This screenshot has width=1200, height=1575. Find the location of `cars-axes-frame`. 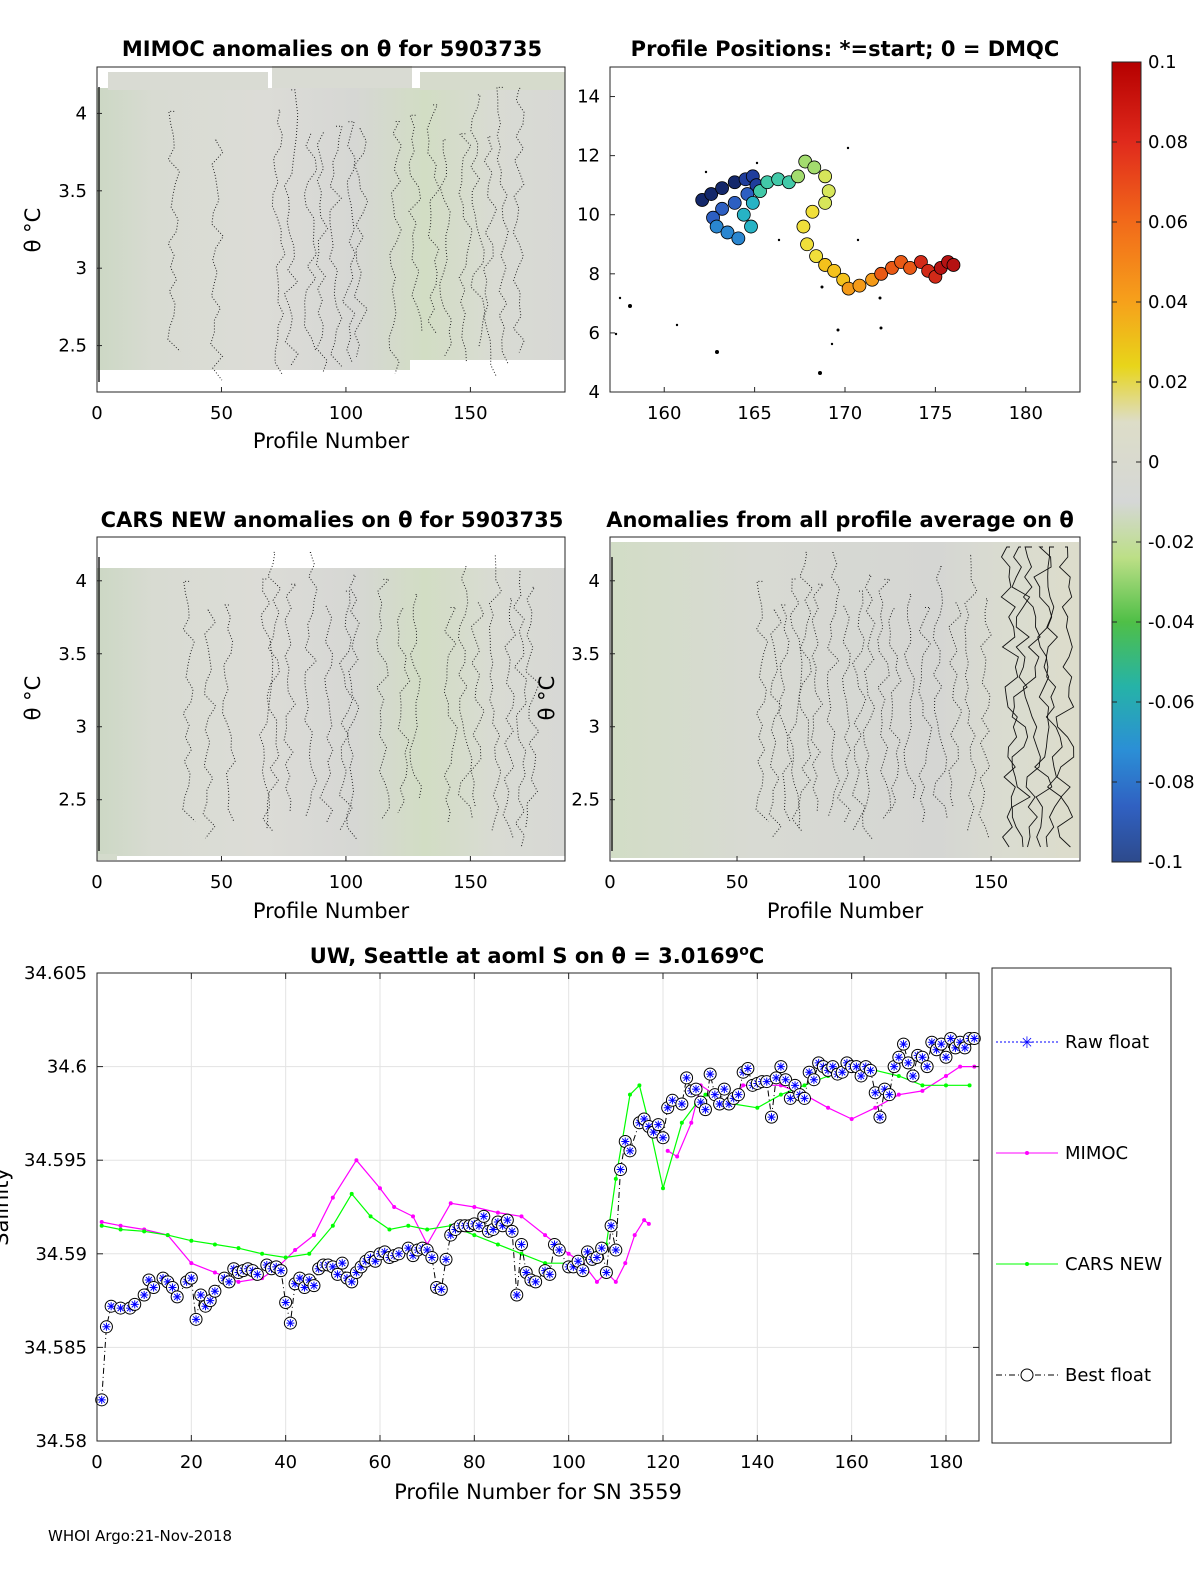

cars-axes-frame is located at coordinates (331, 699).